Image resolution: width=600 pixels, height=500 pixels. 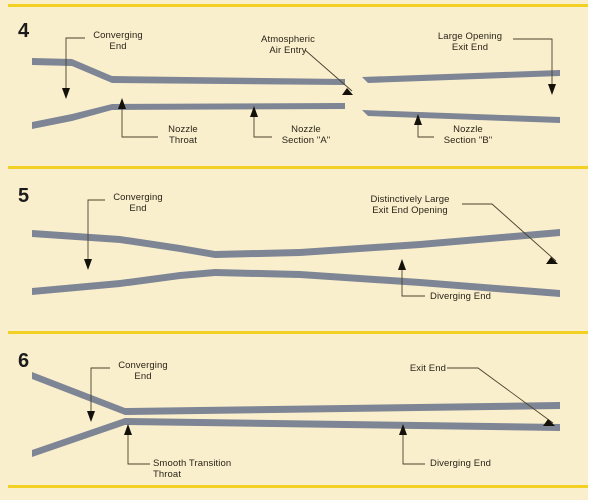 I want to click on label-nozzle-section-a: Nozzle Section "A", so click(x=306, y=135).